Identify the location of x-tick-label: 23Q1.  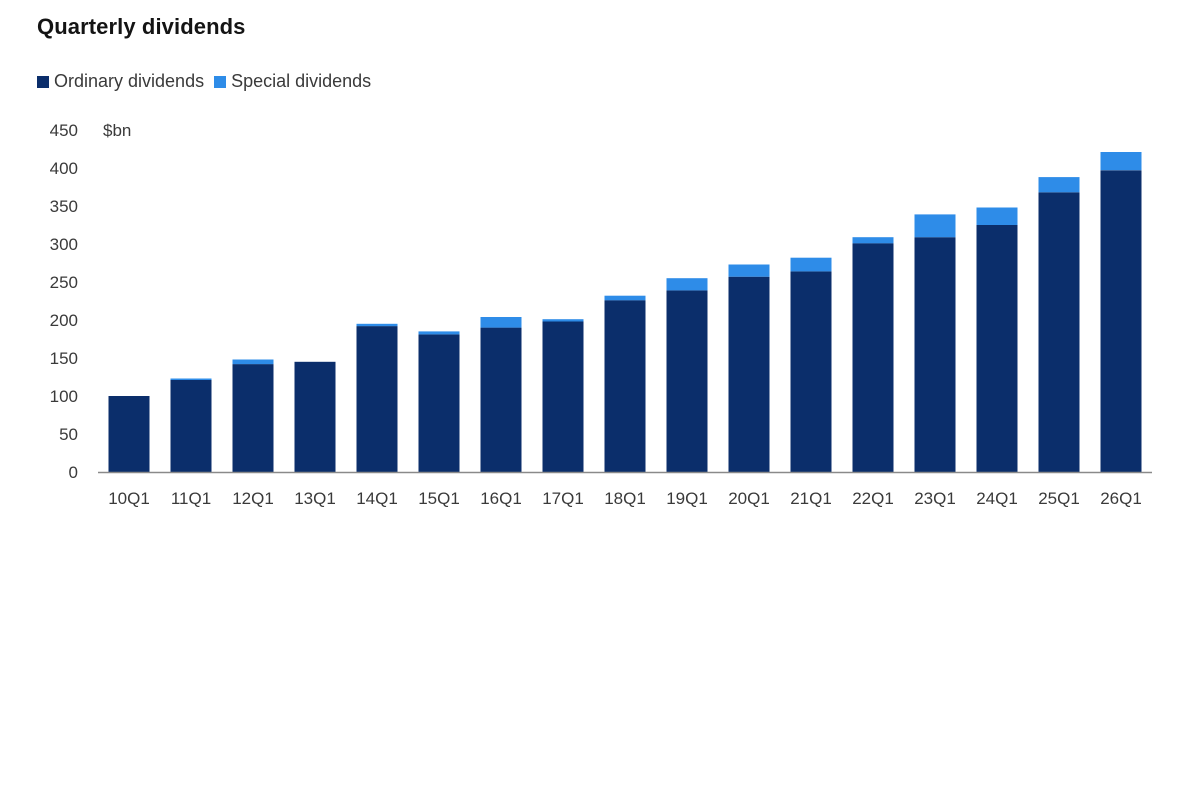
(935, 498).